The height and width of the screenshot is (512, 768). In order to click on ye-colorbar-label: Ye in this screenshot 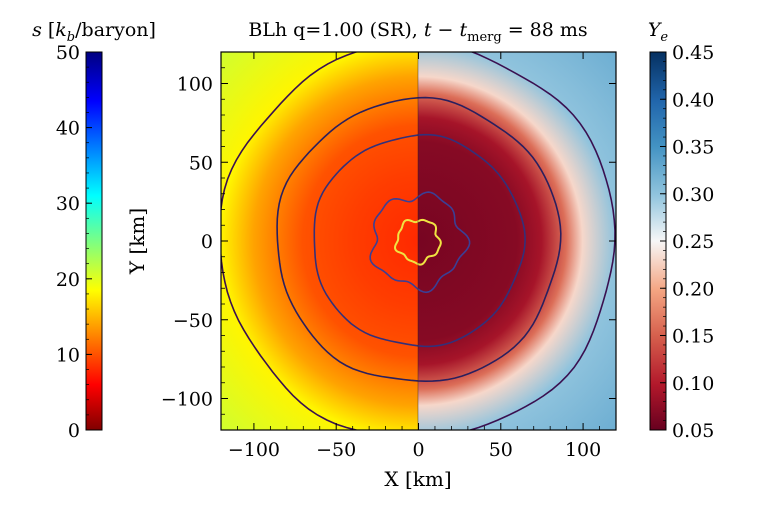, I will do `click(658, 32)`.